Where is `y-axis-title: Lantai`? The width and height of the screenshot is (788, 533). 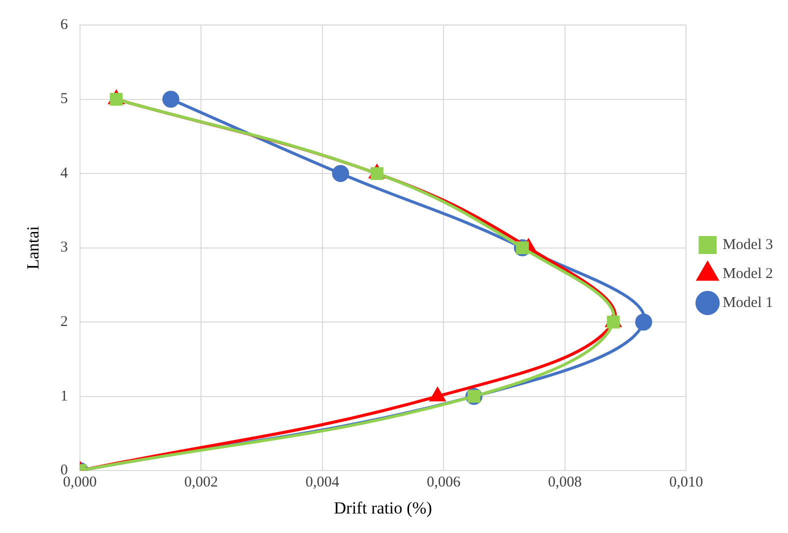 y-axis-title: Lantai is located at coordinates (33, 248).